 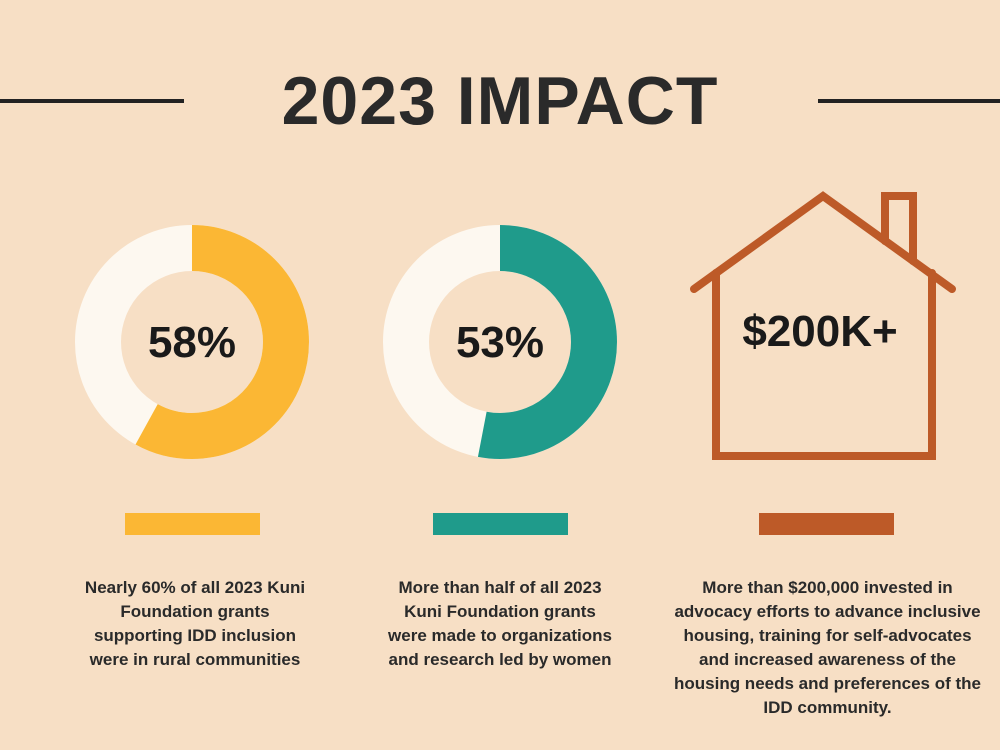 What do you see at coordinates (192, 524) in the screenshot?
I see `accent-bar-yellow` at bounding box center [192, 524].